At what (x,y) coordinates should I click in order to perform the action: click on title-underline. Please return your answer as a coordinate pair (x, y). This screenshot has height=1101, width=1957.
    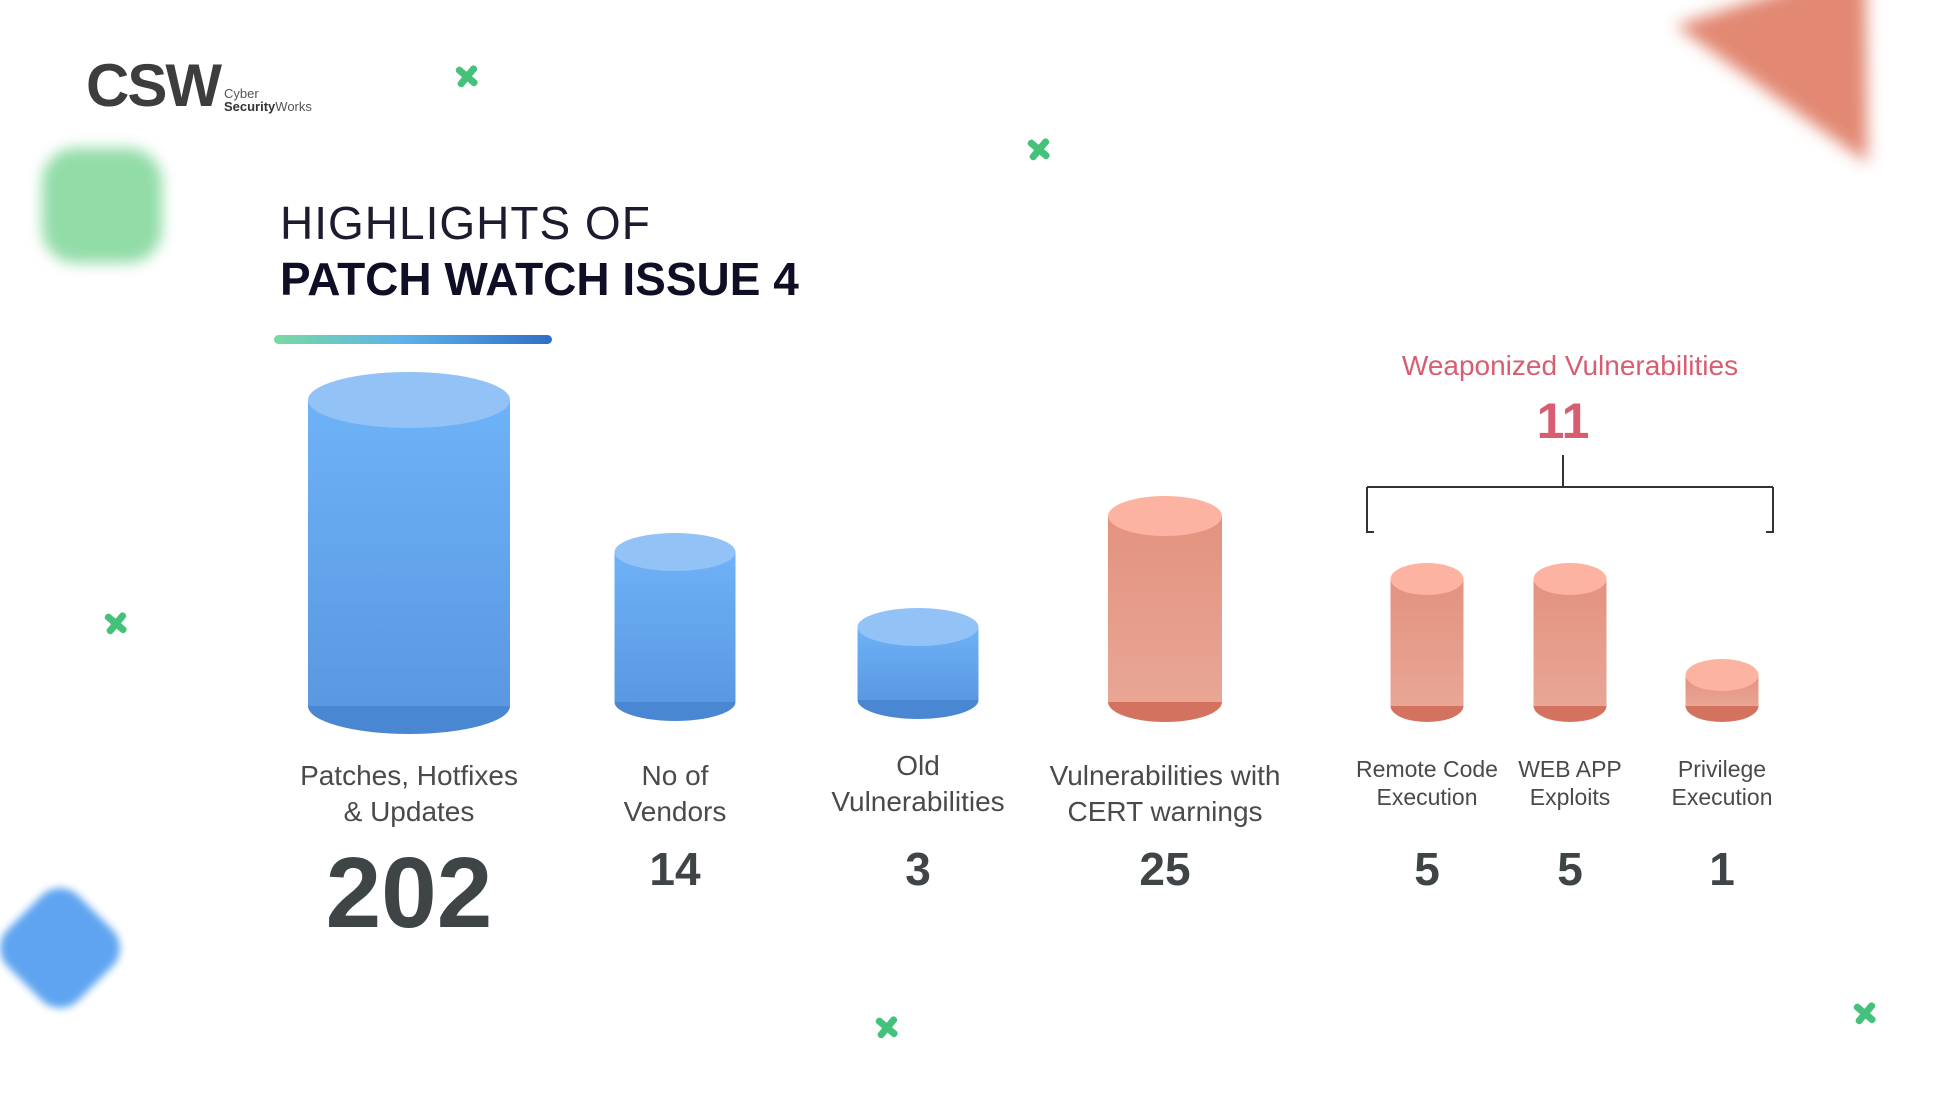
    Looking at the image, I should click on (413, 339).